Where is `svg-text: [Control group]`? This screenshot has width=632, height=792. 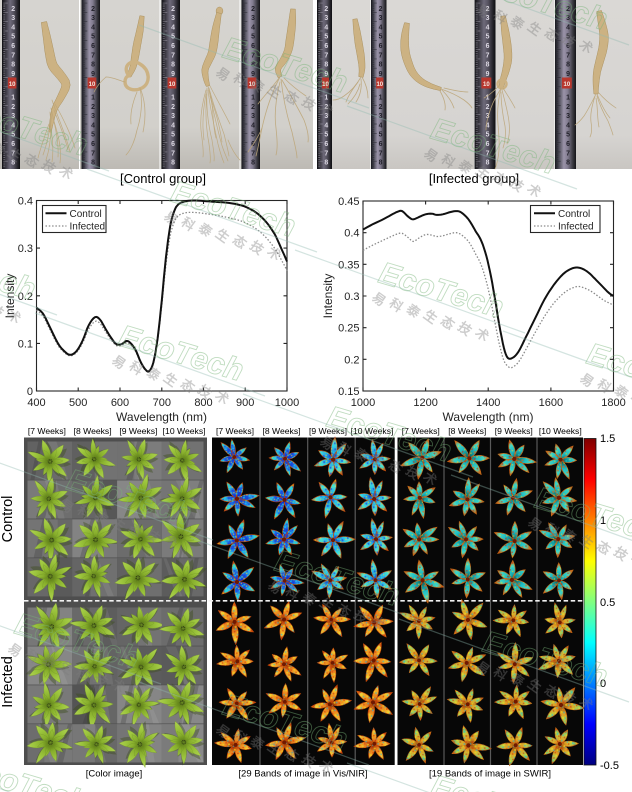 svg-text: [Control group] is located at coordinates (163, 178).